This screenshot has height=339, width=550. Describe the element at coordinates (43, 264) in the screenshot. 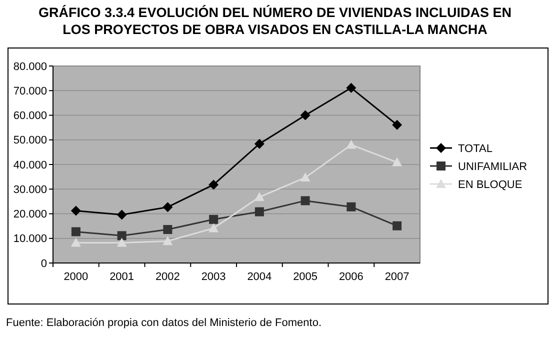

I see `y-tick-label: 0` at that location.